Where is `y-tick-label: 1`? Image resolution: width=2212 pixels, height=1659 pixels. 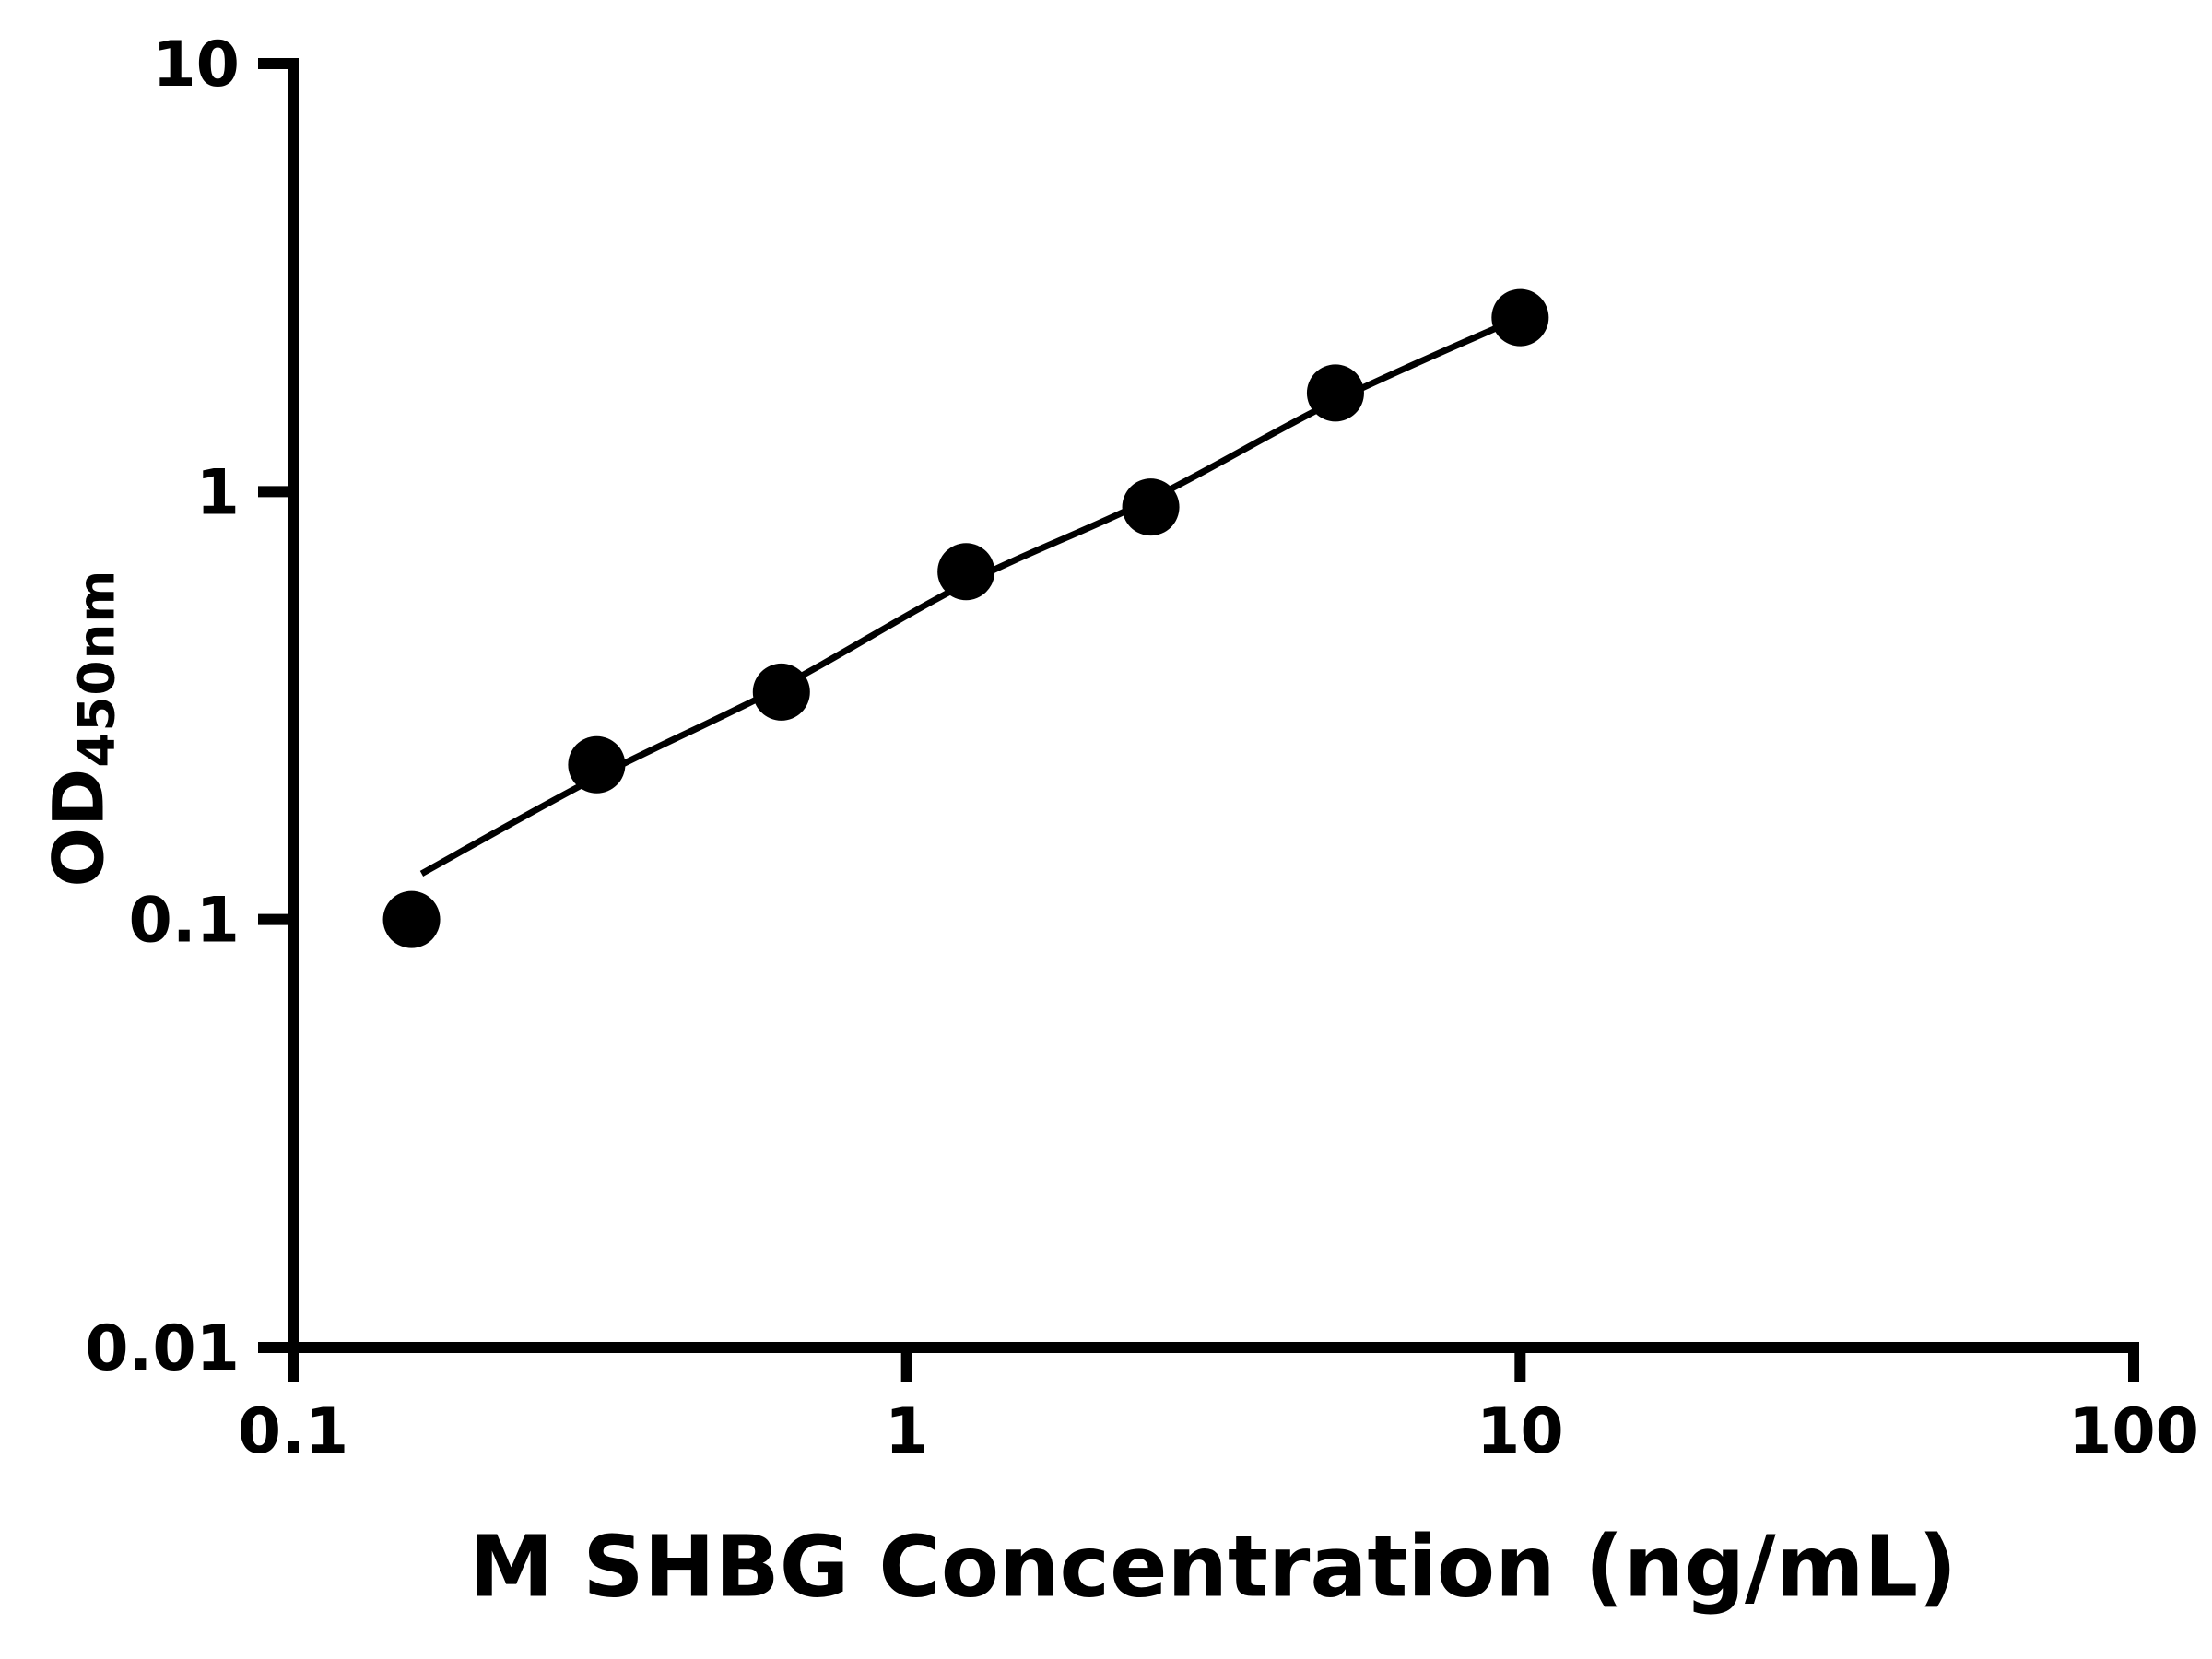
y-tick-label: 1 is located at coordinates (218, 492).